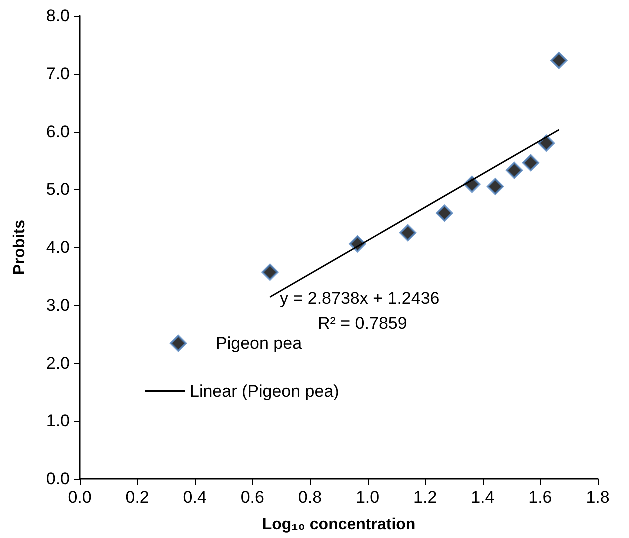 Image resolution: width=629 pixels, height=538 pixels. Describe the element at coordinates (252, 497) in the screenshot. I see `x-tick-label: 0.6` at that location.